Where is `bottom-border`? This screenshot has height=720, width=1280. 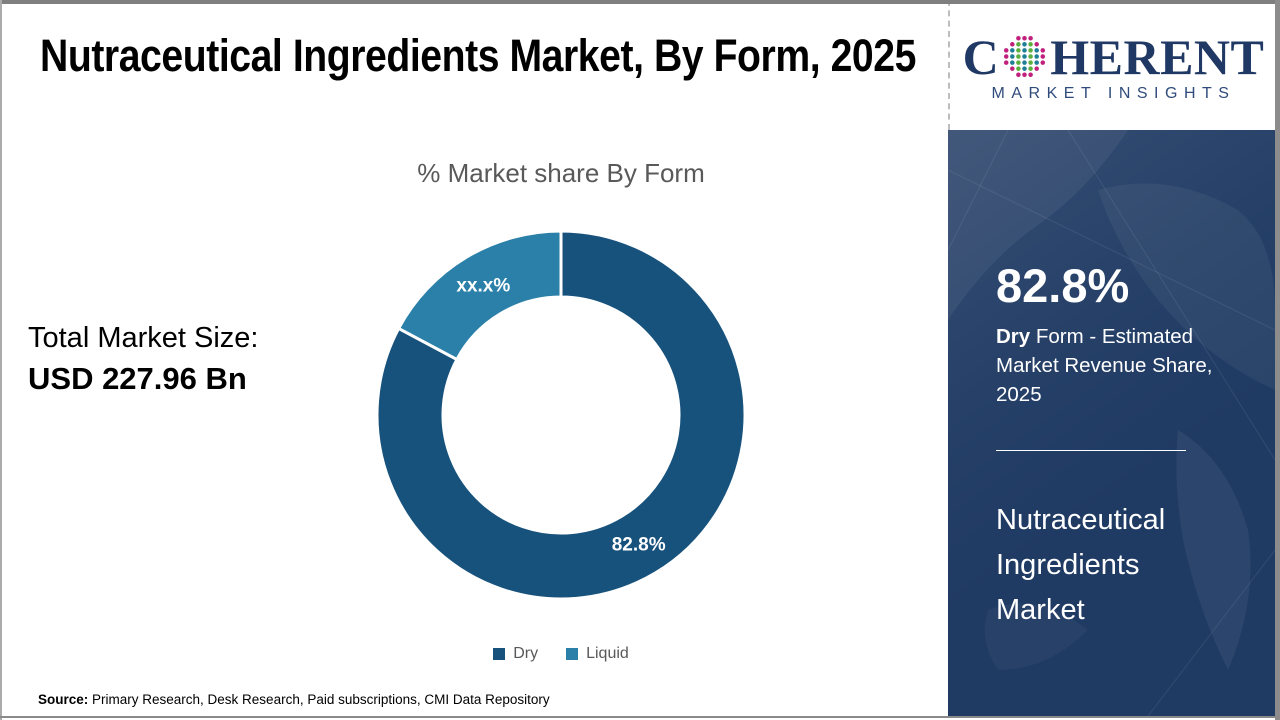 bottom-border is located at coordinates (640, 717).